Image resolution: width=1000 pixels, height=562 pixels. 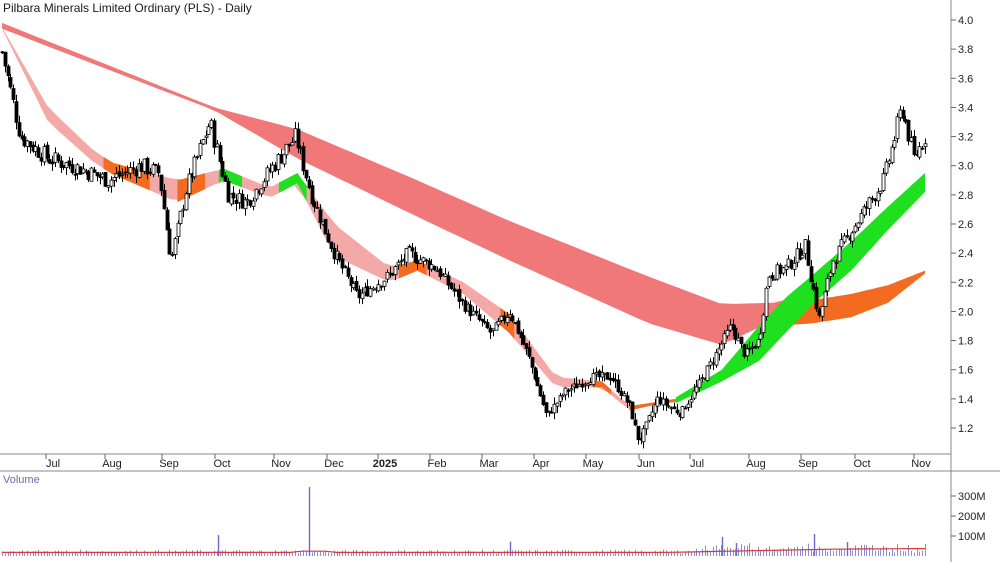 What do you see at coordinates (965, 225) in the screenshot?
I see `price-tick-label: 2.6` at bounding box center [965, 225].